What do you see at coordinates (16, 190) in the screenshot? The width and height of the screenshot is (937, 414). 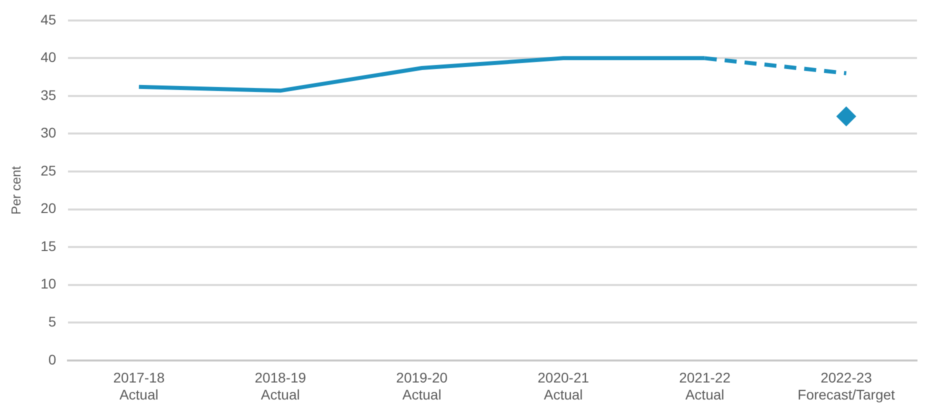 I see `y-axis-title: Per cent` at bounding box center [16, 190].